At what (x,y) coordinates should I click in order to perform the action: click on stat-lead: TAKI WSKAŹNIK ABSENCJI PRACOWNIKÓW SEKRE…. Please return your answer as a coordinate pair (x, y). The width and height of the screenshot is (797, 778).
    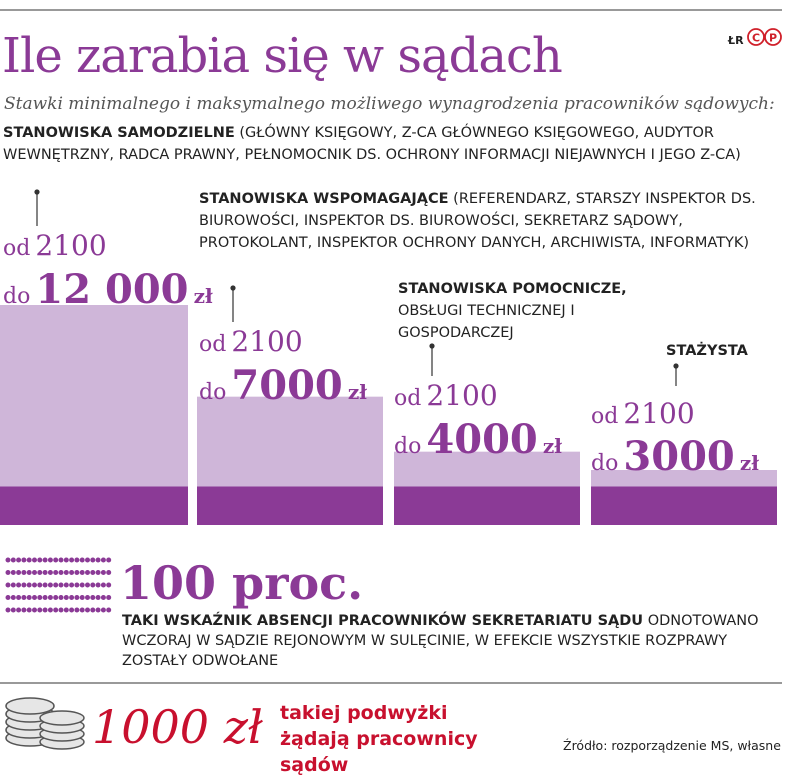
    Looking at the image, I should click on (383, 621).